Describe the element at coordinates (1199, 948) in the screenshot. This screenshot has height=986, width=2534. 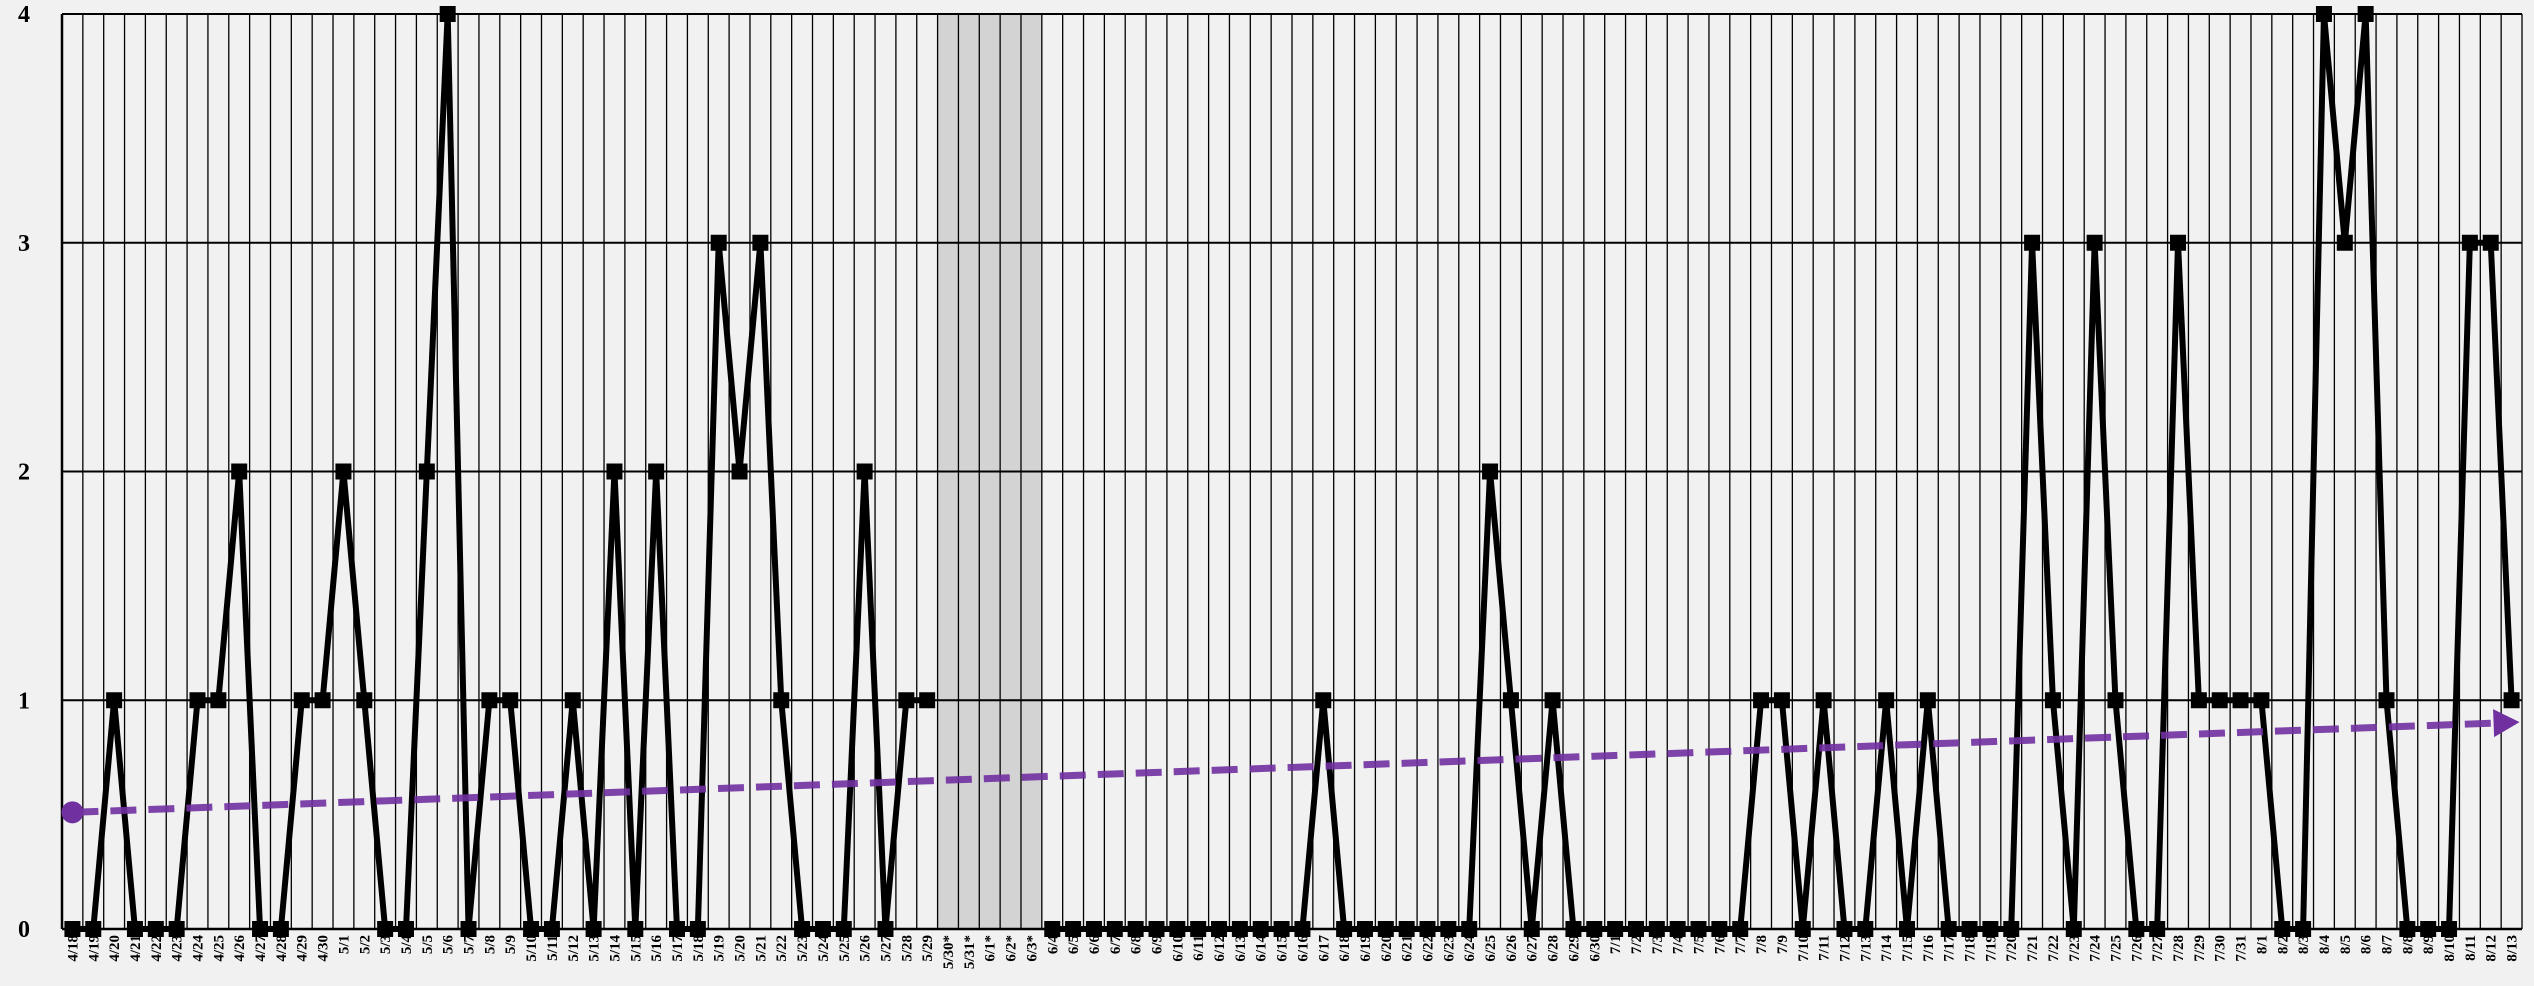
I see `x-tick-label: 6/11` at that location.